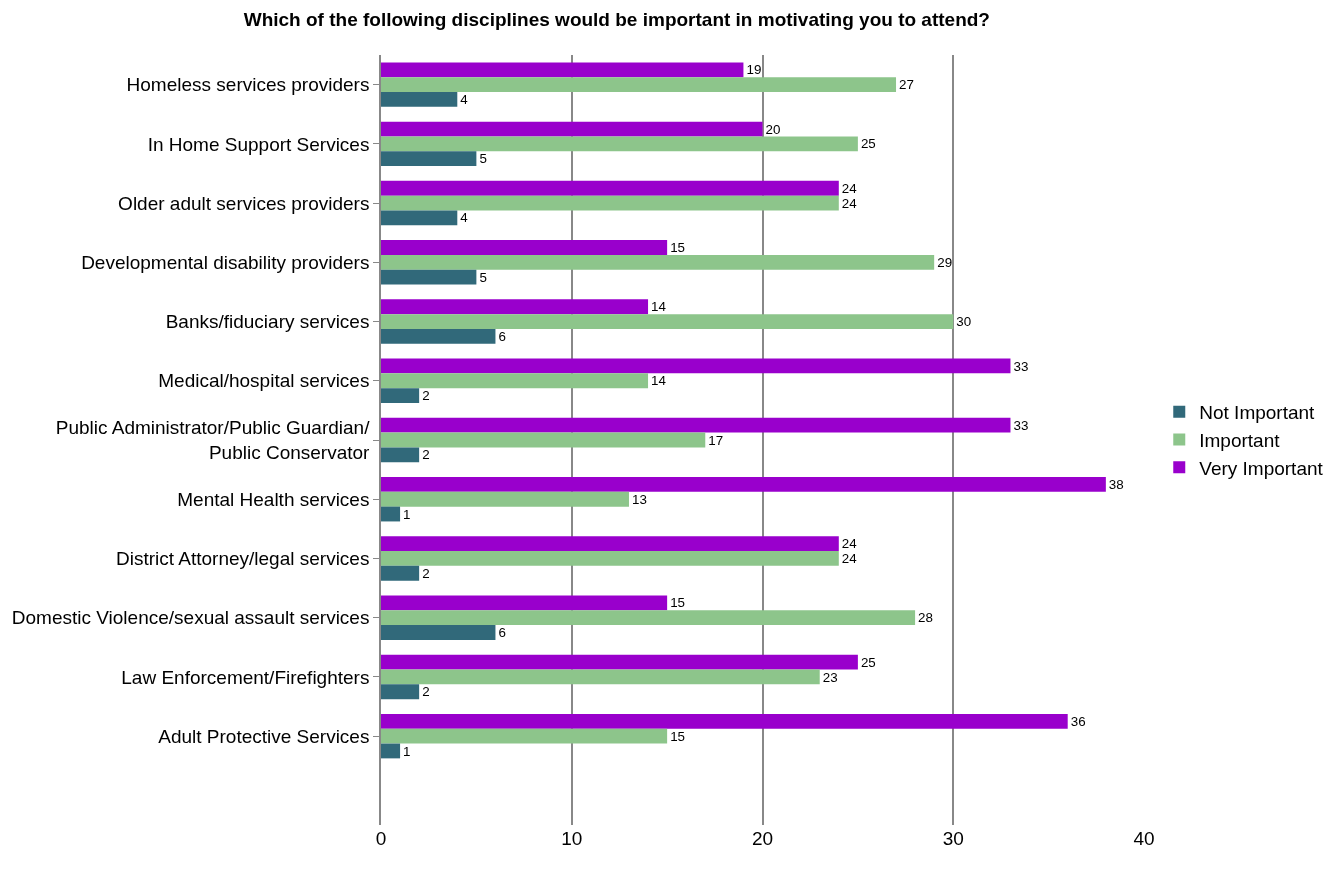  I want to click on y-tick-label: Mental Health services, so click(273, 499).